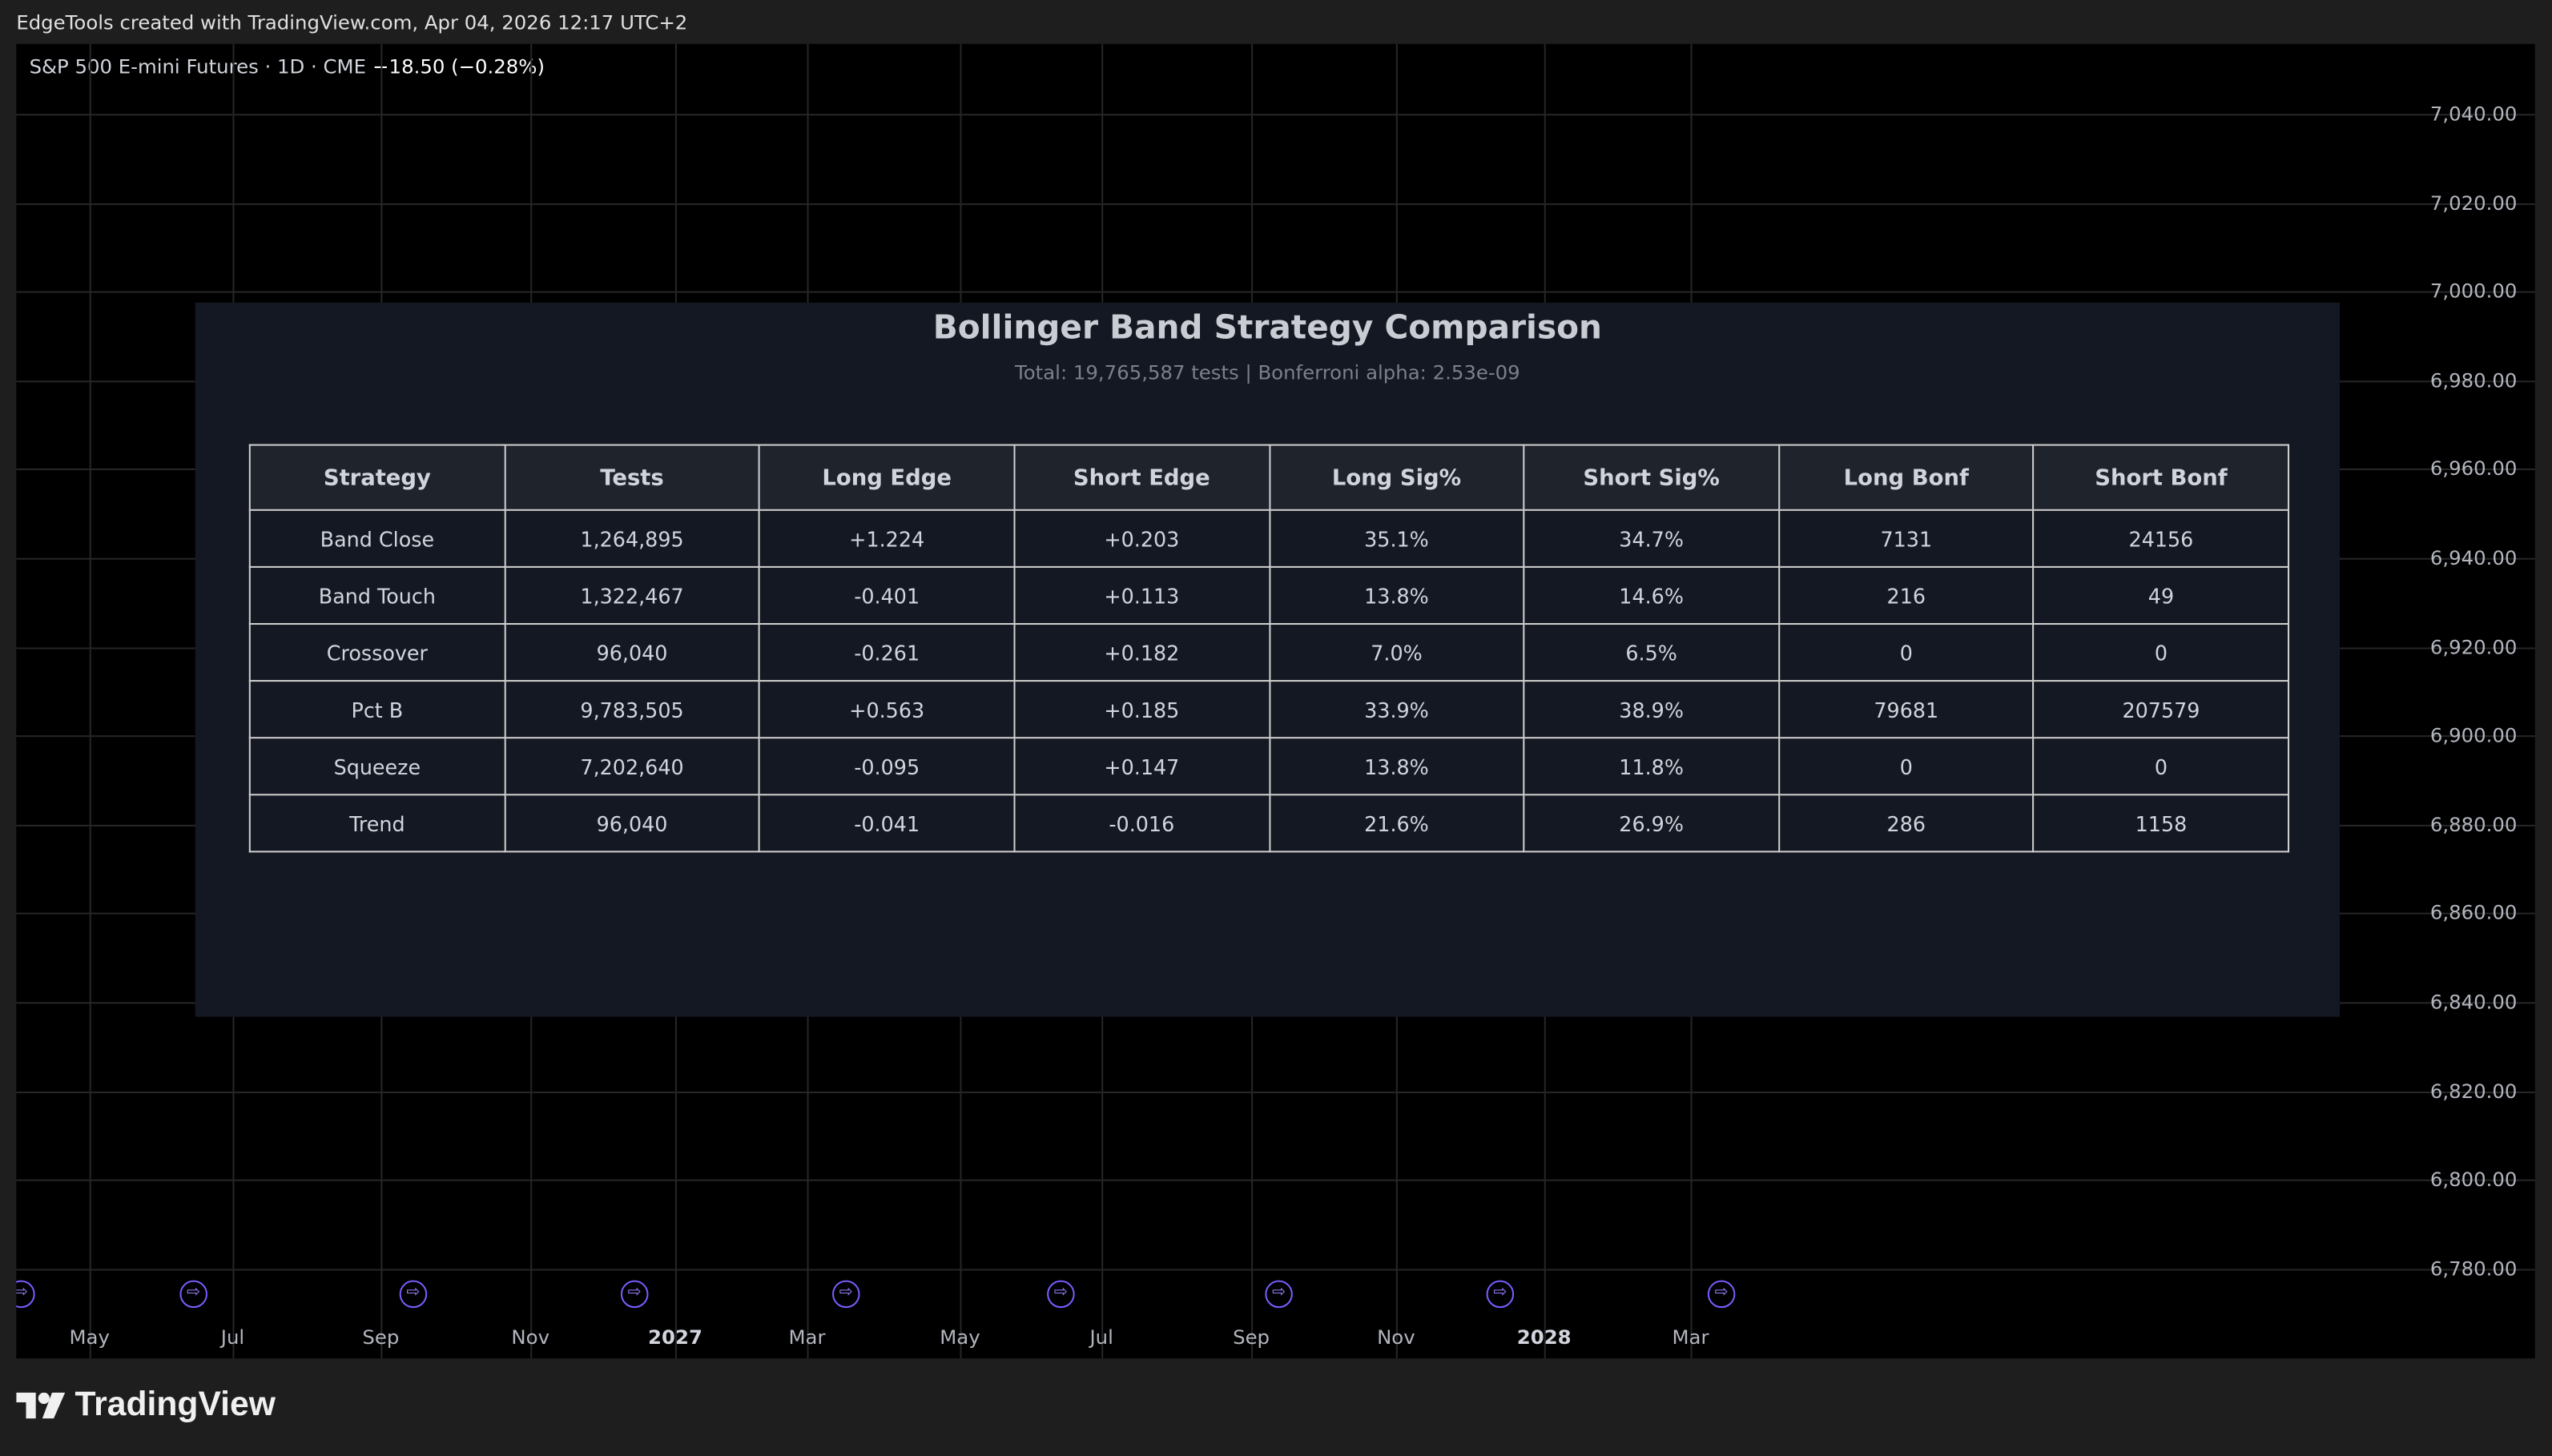  Describe the element at coordinates (376, 652) in the screenshot. I see `table-cell: Crossover` at that location.